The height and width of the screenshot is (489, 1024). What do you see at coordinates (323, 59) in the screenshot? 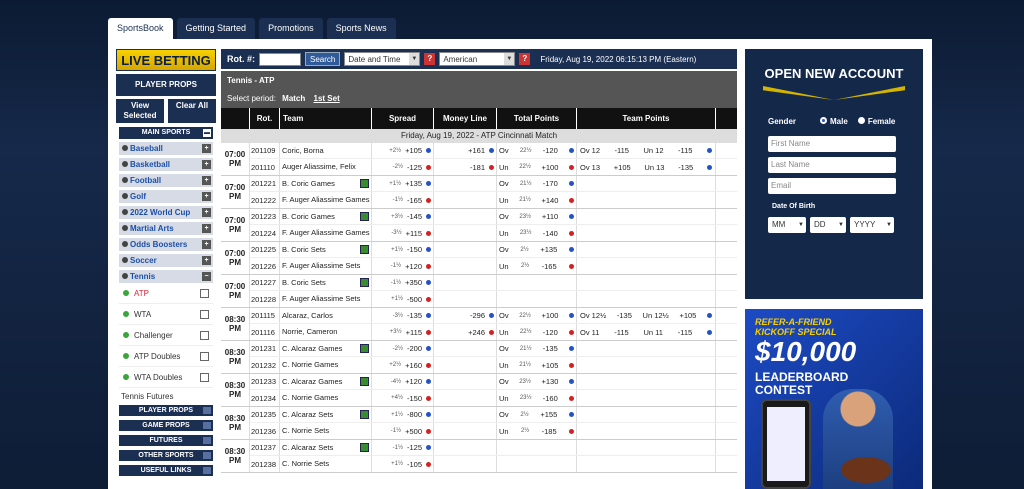
I see `search-button: Search` at bounding box center [323, 59].